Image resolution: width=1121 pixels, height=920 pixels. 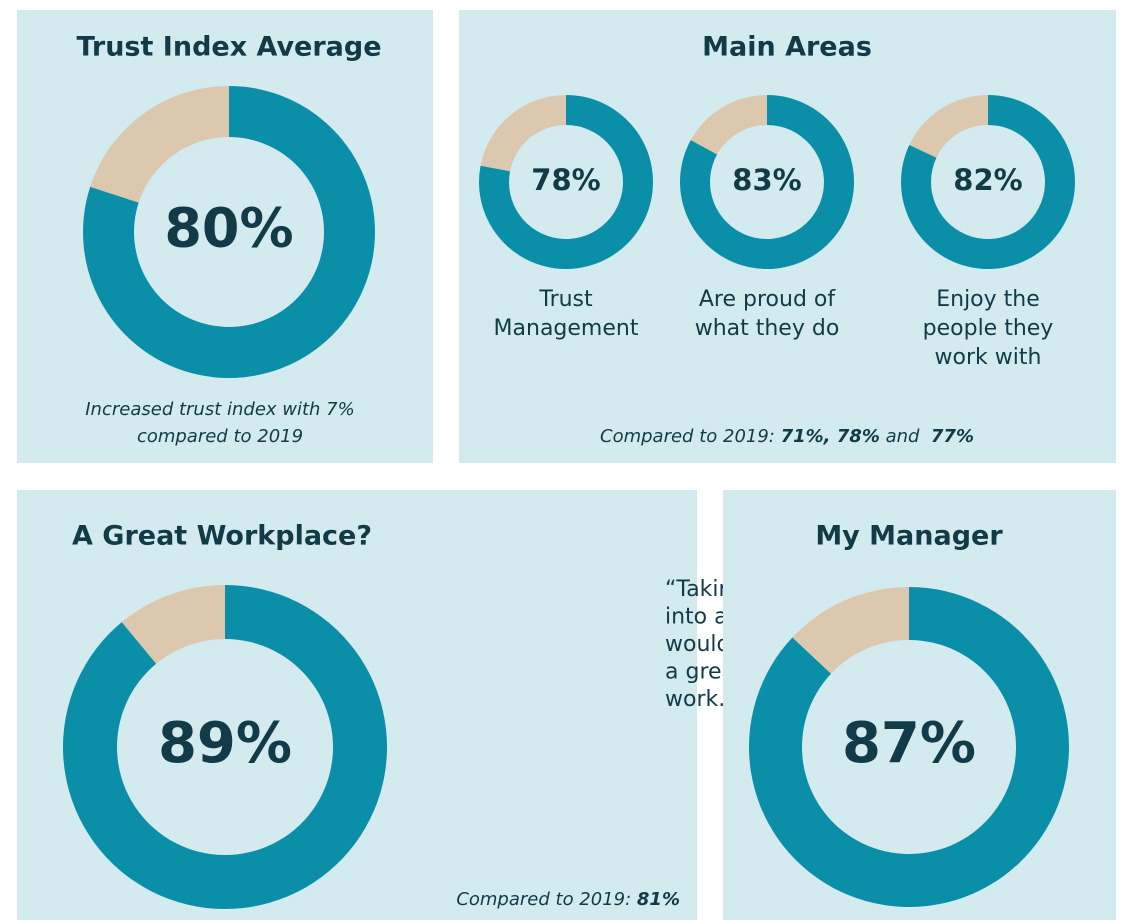 I want to click on donut-label: 80%, so click(x=228, y=228).